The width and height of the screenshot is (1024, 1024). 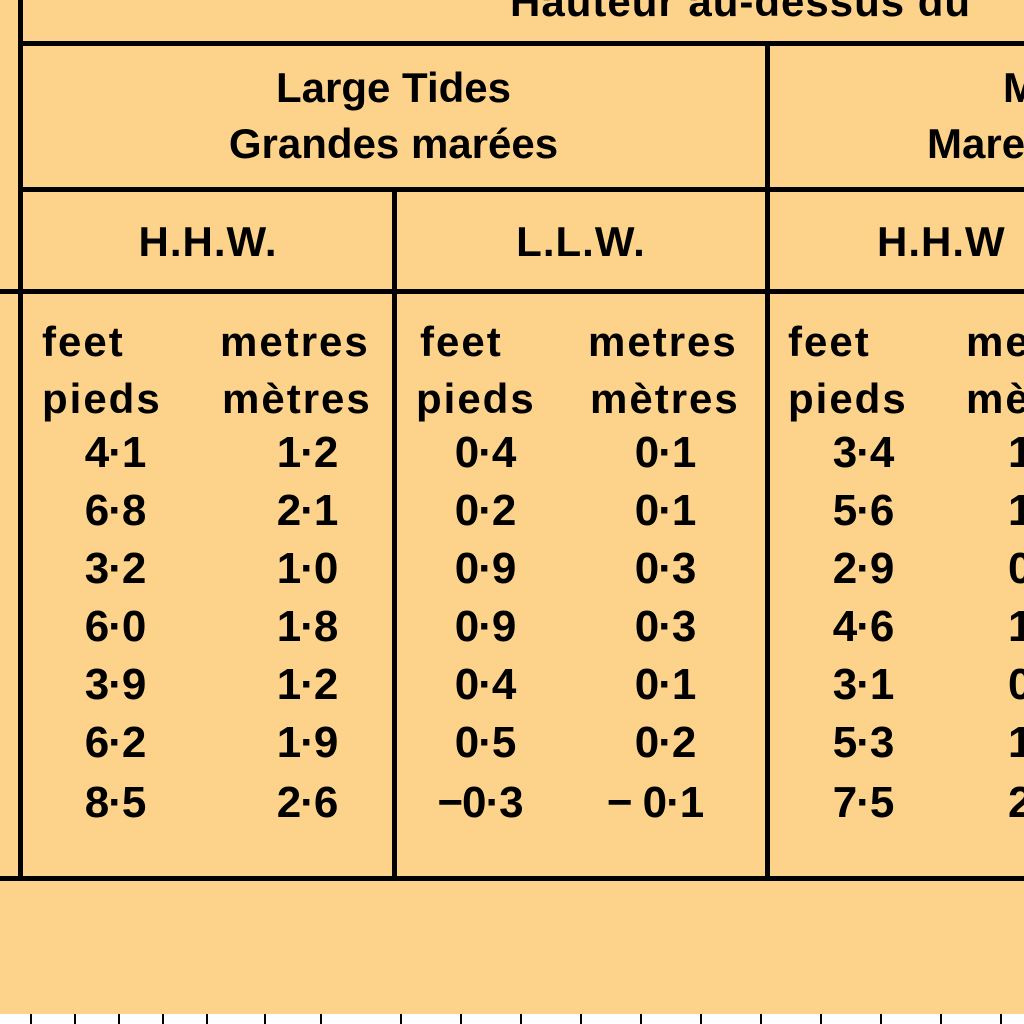 What do you see at coordinates (863, 568) in the screenshot?
I see `table-cell: 2·9` at bounding box center [863, 568].